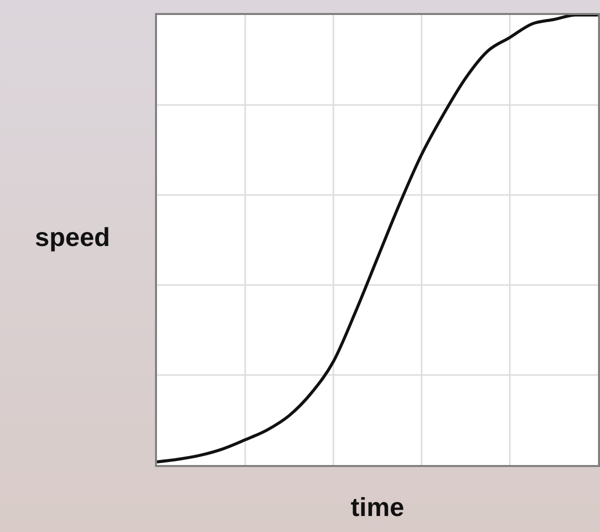  What do you see at coordinates (73, 237) in the screenshot?
I see `y-axis-title: speed` at bounding box center [73, 237].